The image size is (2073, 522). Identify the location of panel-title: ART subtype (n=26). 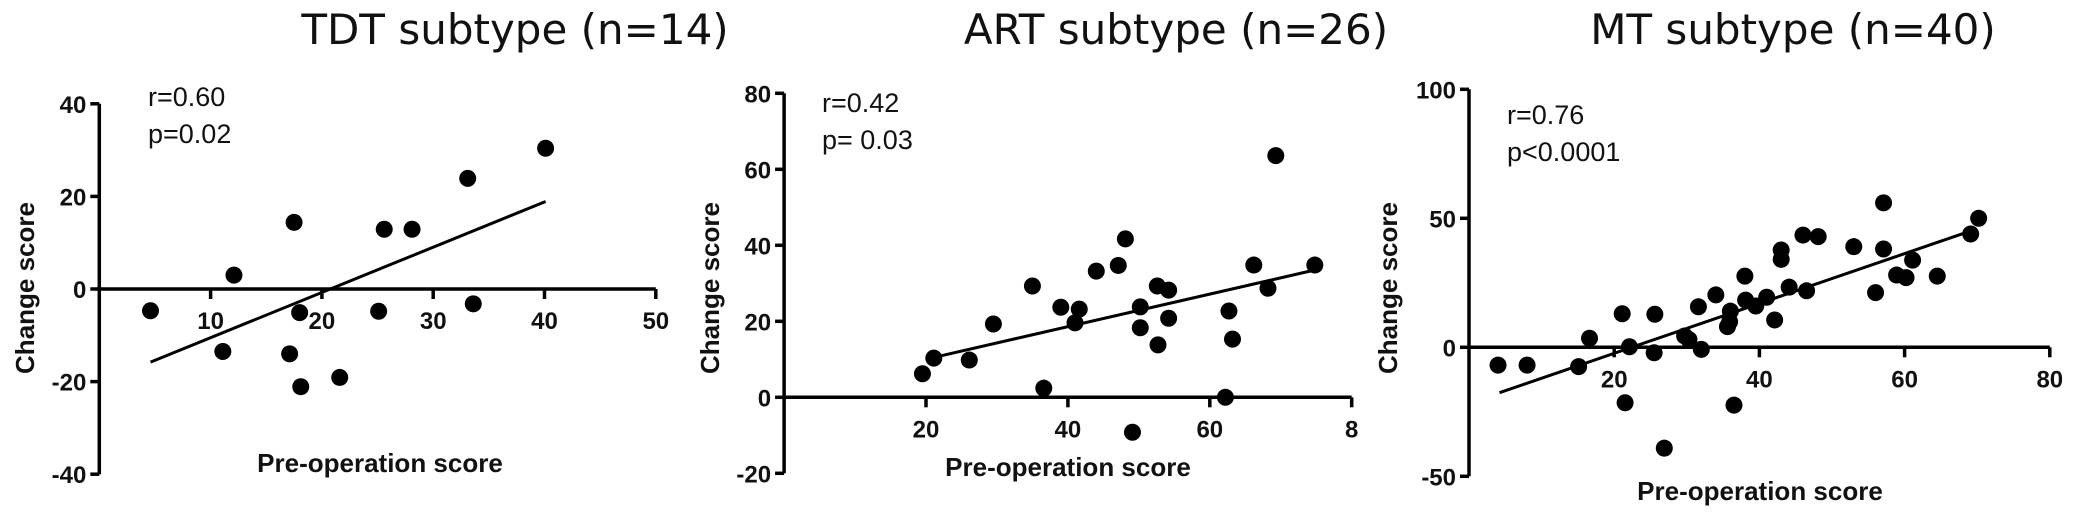
(1176, 29).